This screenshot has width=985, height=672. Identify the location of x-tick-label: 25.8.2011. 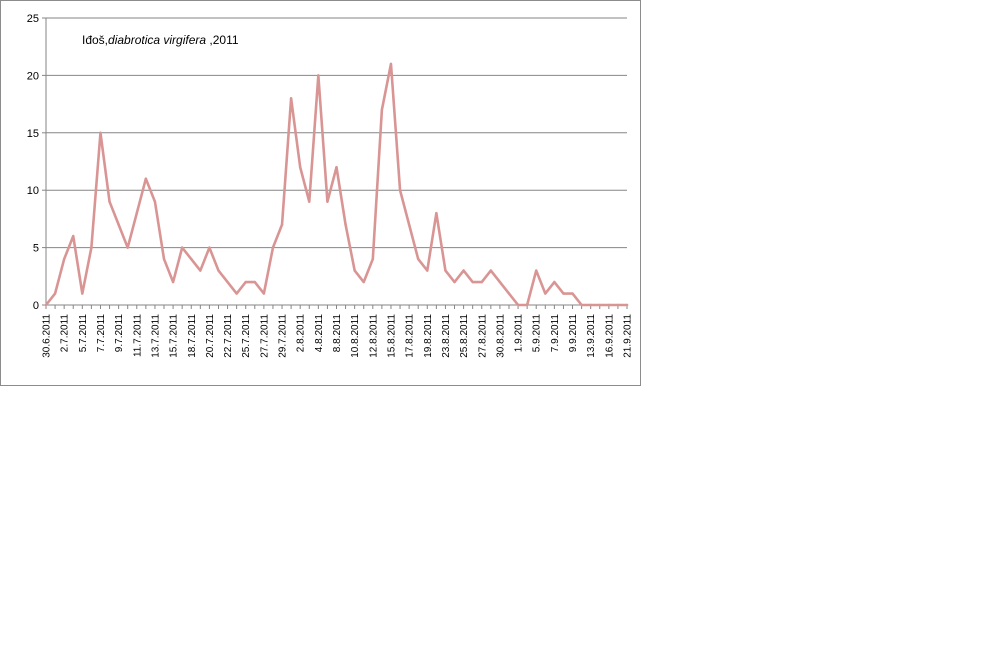
(464, 336).